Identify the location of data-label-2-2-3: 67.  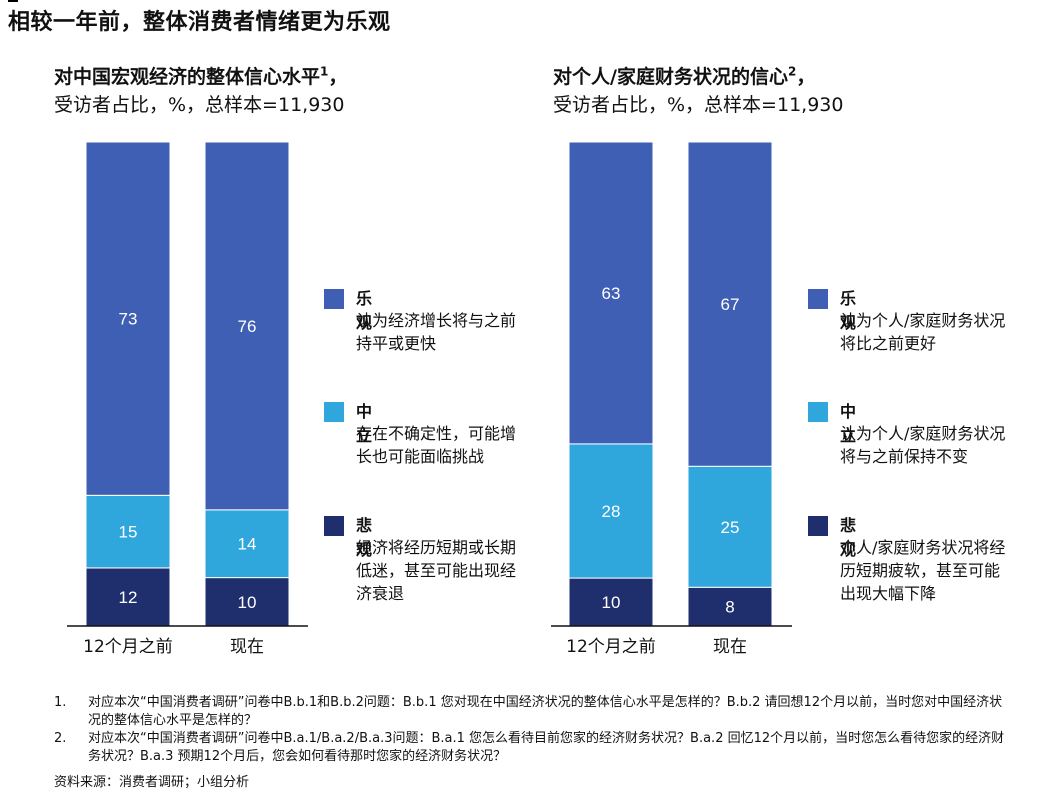
(730, 304).